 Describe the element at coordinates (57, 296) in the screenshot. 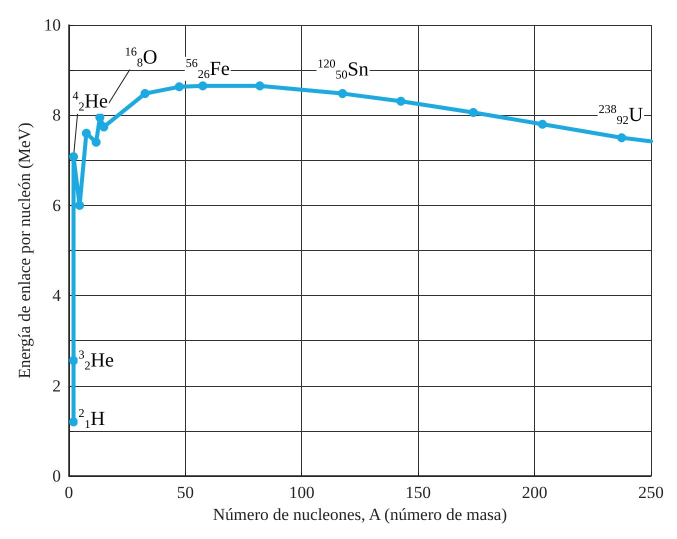

I see `y-tick-label: 4` at that location.